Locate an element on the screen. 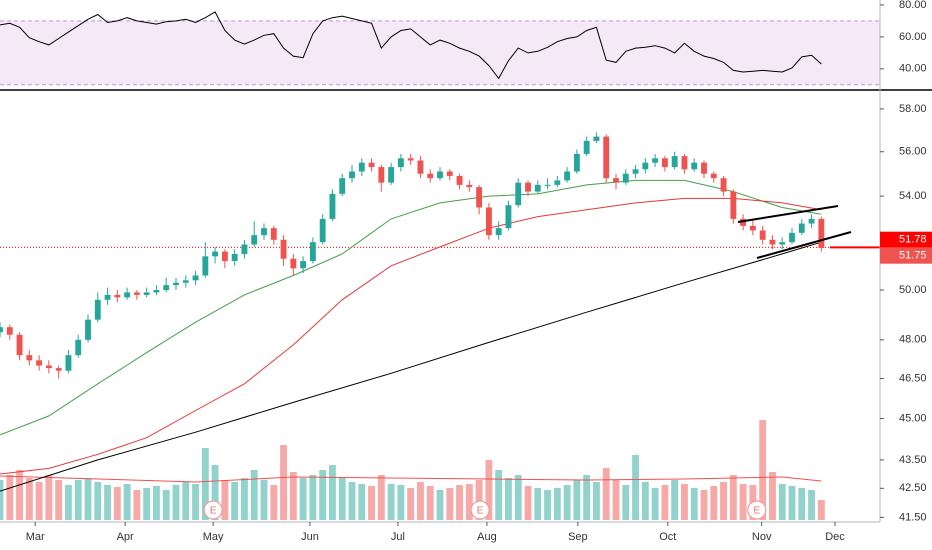 Image resolution: width=932 pixels, height=550 pixels. time-tick-label: Dec is located at coordinates (835, 537).